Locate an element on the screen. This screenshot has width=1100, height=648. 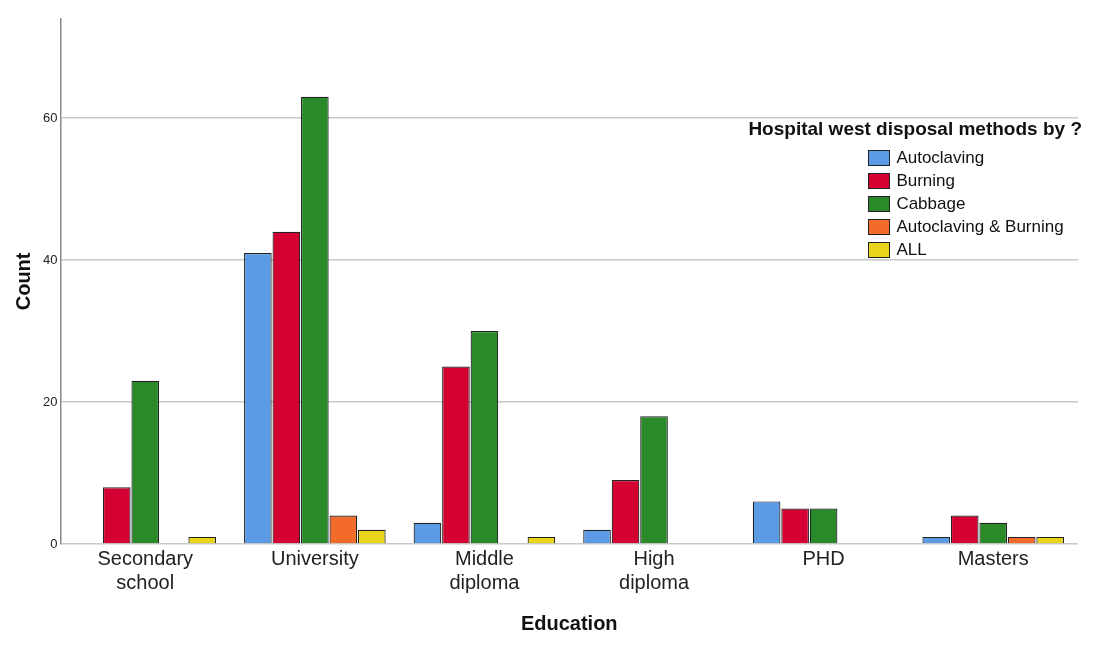
y-axis-title: Count is located at coordinates (22, 281).